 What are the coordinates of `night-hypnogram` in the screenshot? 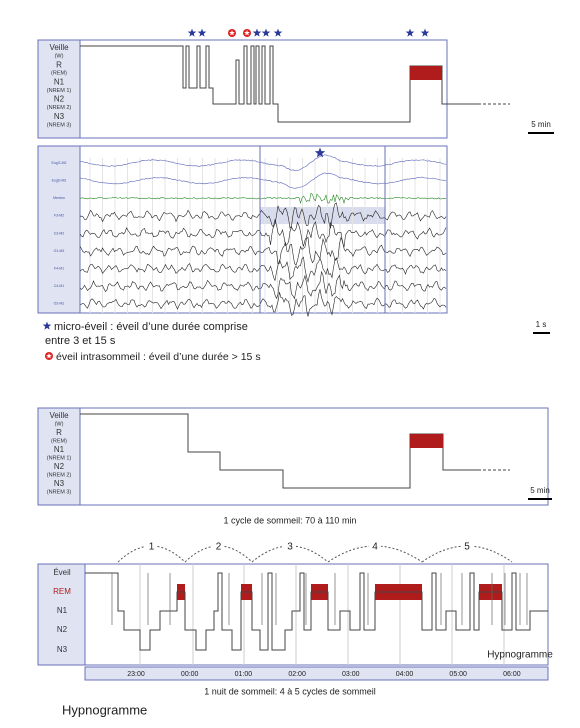 It's located at (316, 614).